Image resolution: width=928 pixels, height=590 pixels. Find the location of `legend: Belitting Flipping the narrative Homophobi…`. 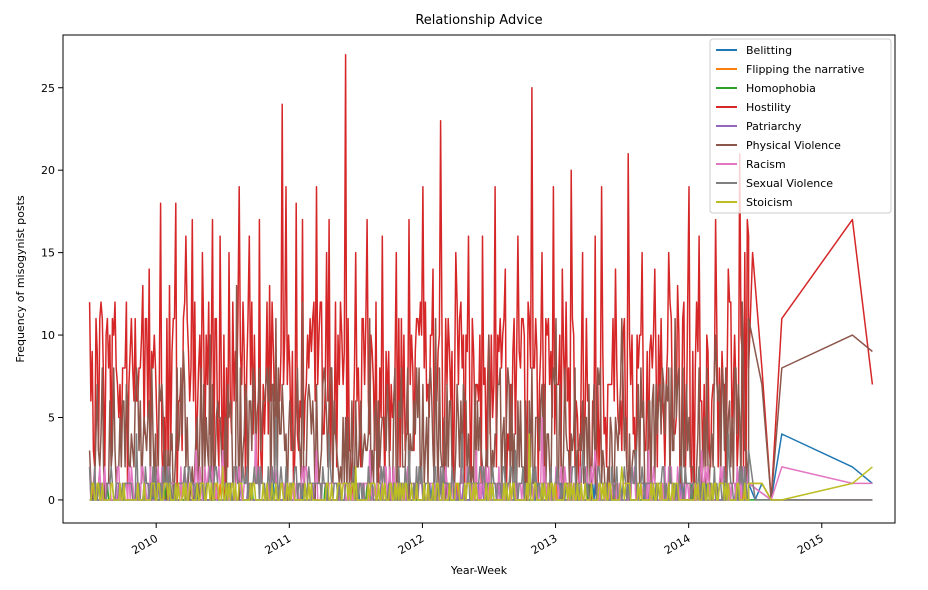

legend: Belitting Flipping the narrative Homophobi… is located at coordinates (800, 126).